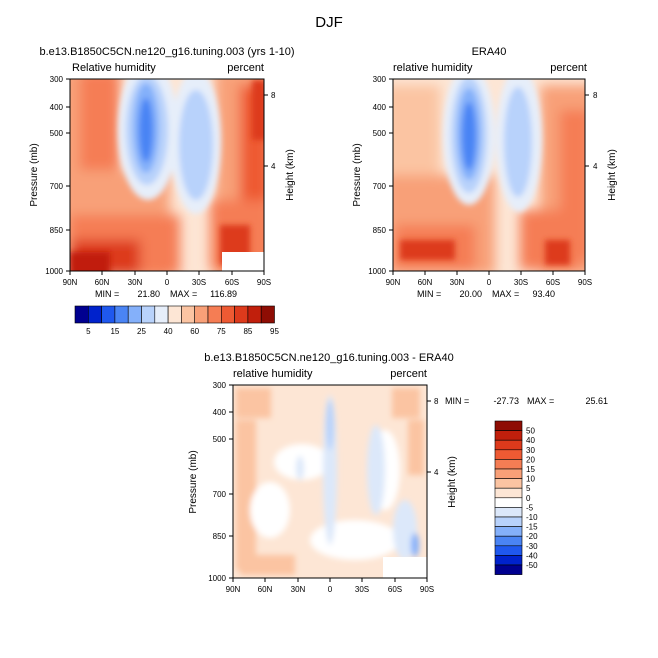 The width and height of the screenshot is (658, 658). What do you see at coordinates (612, 175) in the screenshot?
I see `panel-obs-y2-axis-label: Height (km)` at bounding box center [612, 175].